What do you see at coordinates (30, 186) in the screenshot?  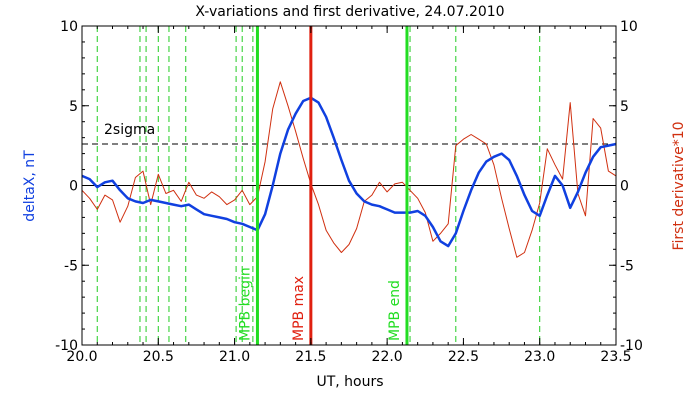 I see `y-axis-left-label: deltaX, nT` at bounding box center [30, 186].